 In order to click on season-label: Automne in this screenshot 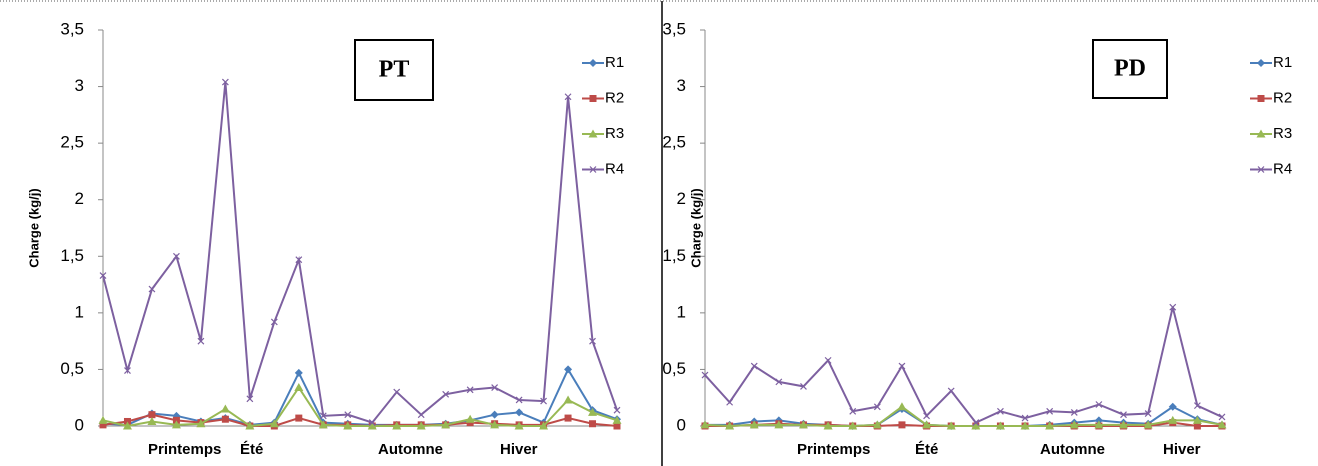, I will do `click(410, 449)`.